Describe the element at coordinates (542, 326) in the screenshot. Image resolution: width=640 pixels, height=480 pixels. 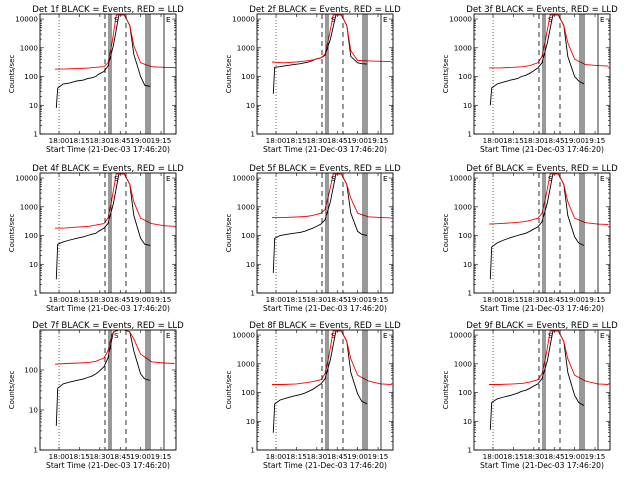
I see `panel-title: Det 9f BLACK = Events, RED = LLD` at that location.